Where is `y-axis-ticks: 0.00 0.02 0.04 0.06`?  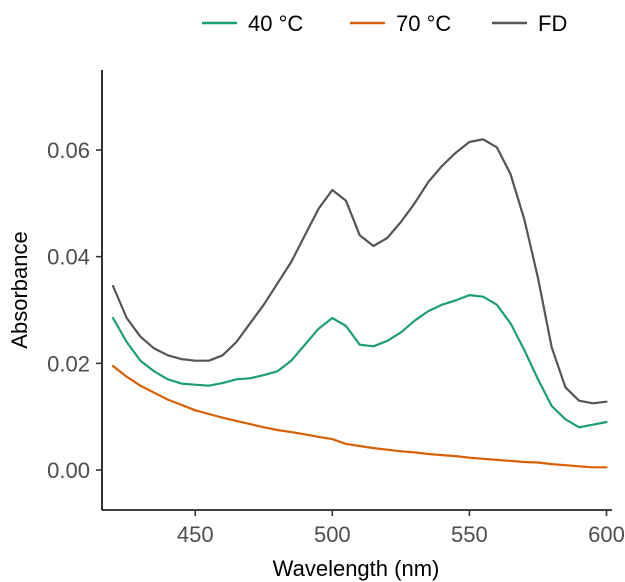 y-axis-ticks: 0.00 0.02 0.04 0.06 is located at coordinates (74, 310).